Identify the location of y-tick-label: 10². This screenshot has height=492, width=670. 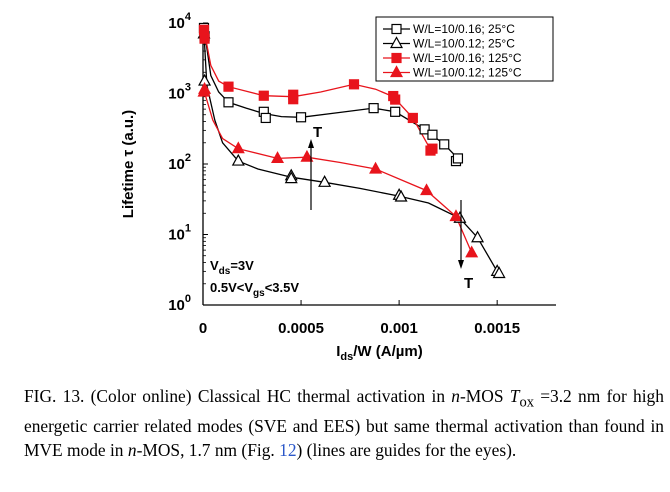
(179, 162).